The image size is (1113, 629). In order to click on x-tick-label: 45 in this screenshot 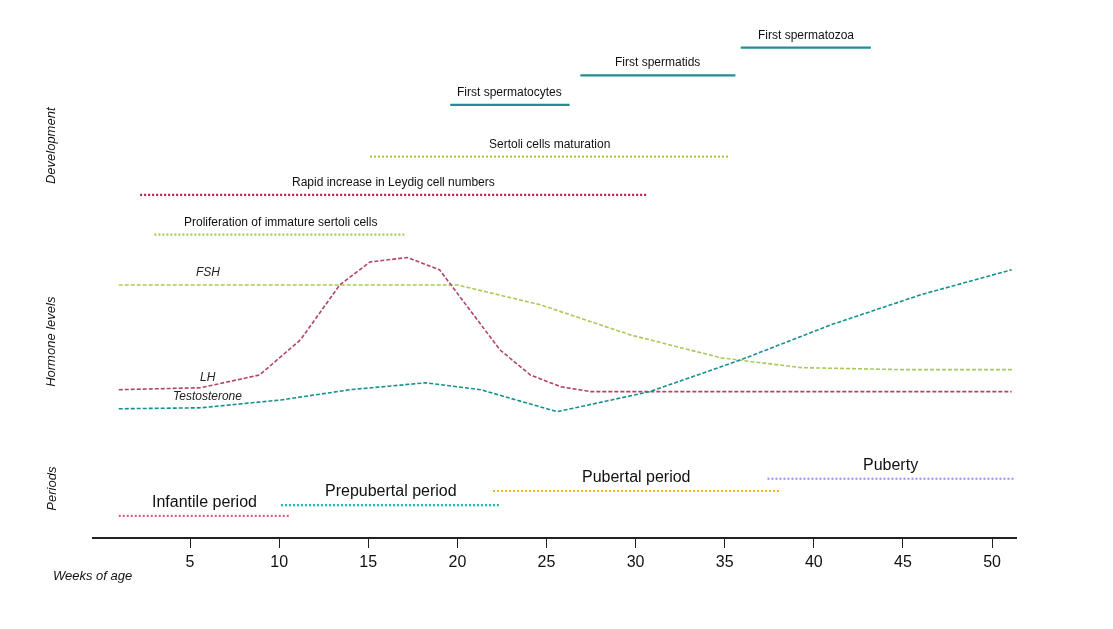, I will do `click(903, 561)`.